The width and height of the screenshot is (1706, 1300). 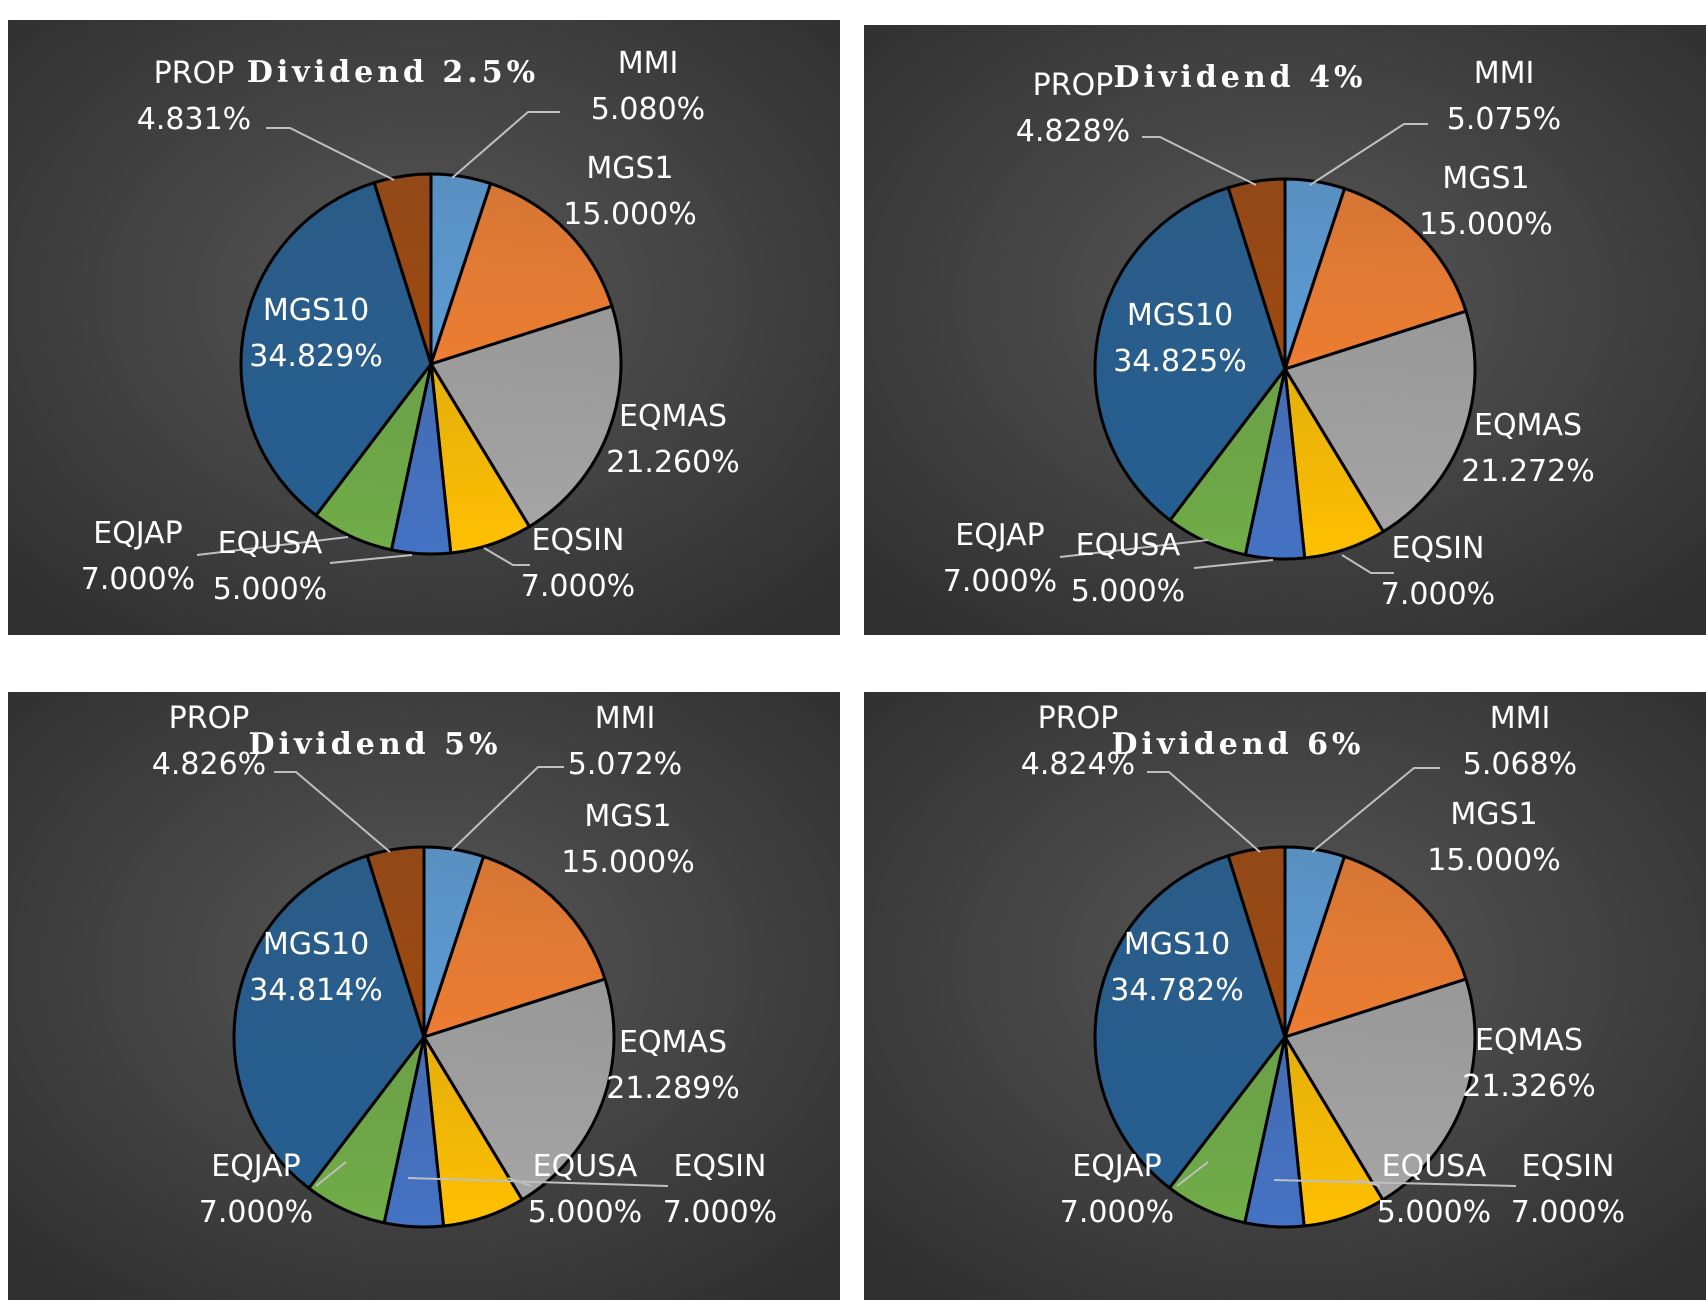 What do you see at coordinates (1190, 1022) in the screenshot?
I see `pie-slice-mgs10` at bounding box center [1190, 1022].